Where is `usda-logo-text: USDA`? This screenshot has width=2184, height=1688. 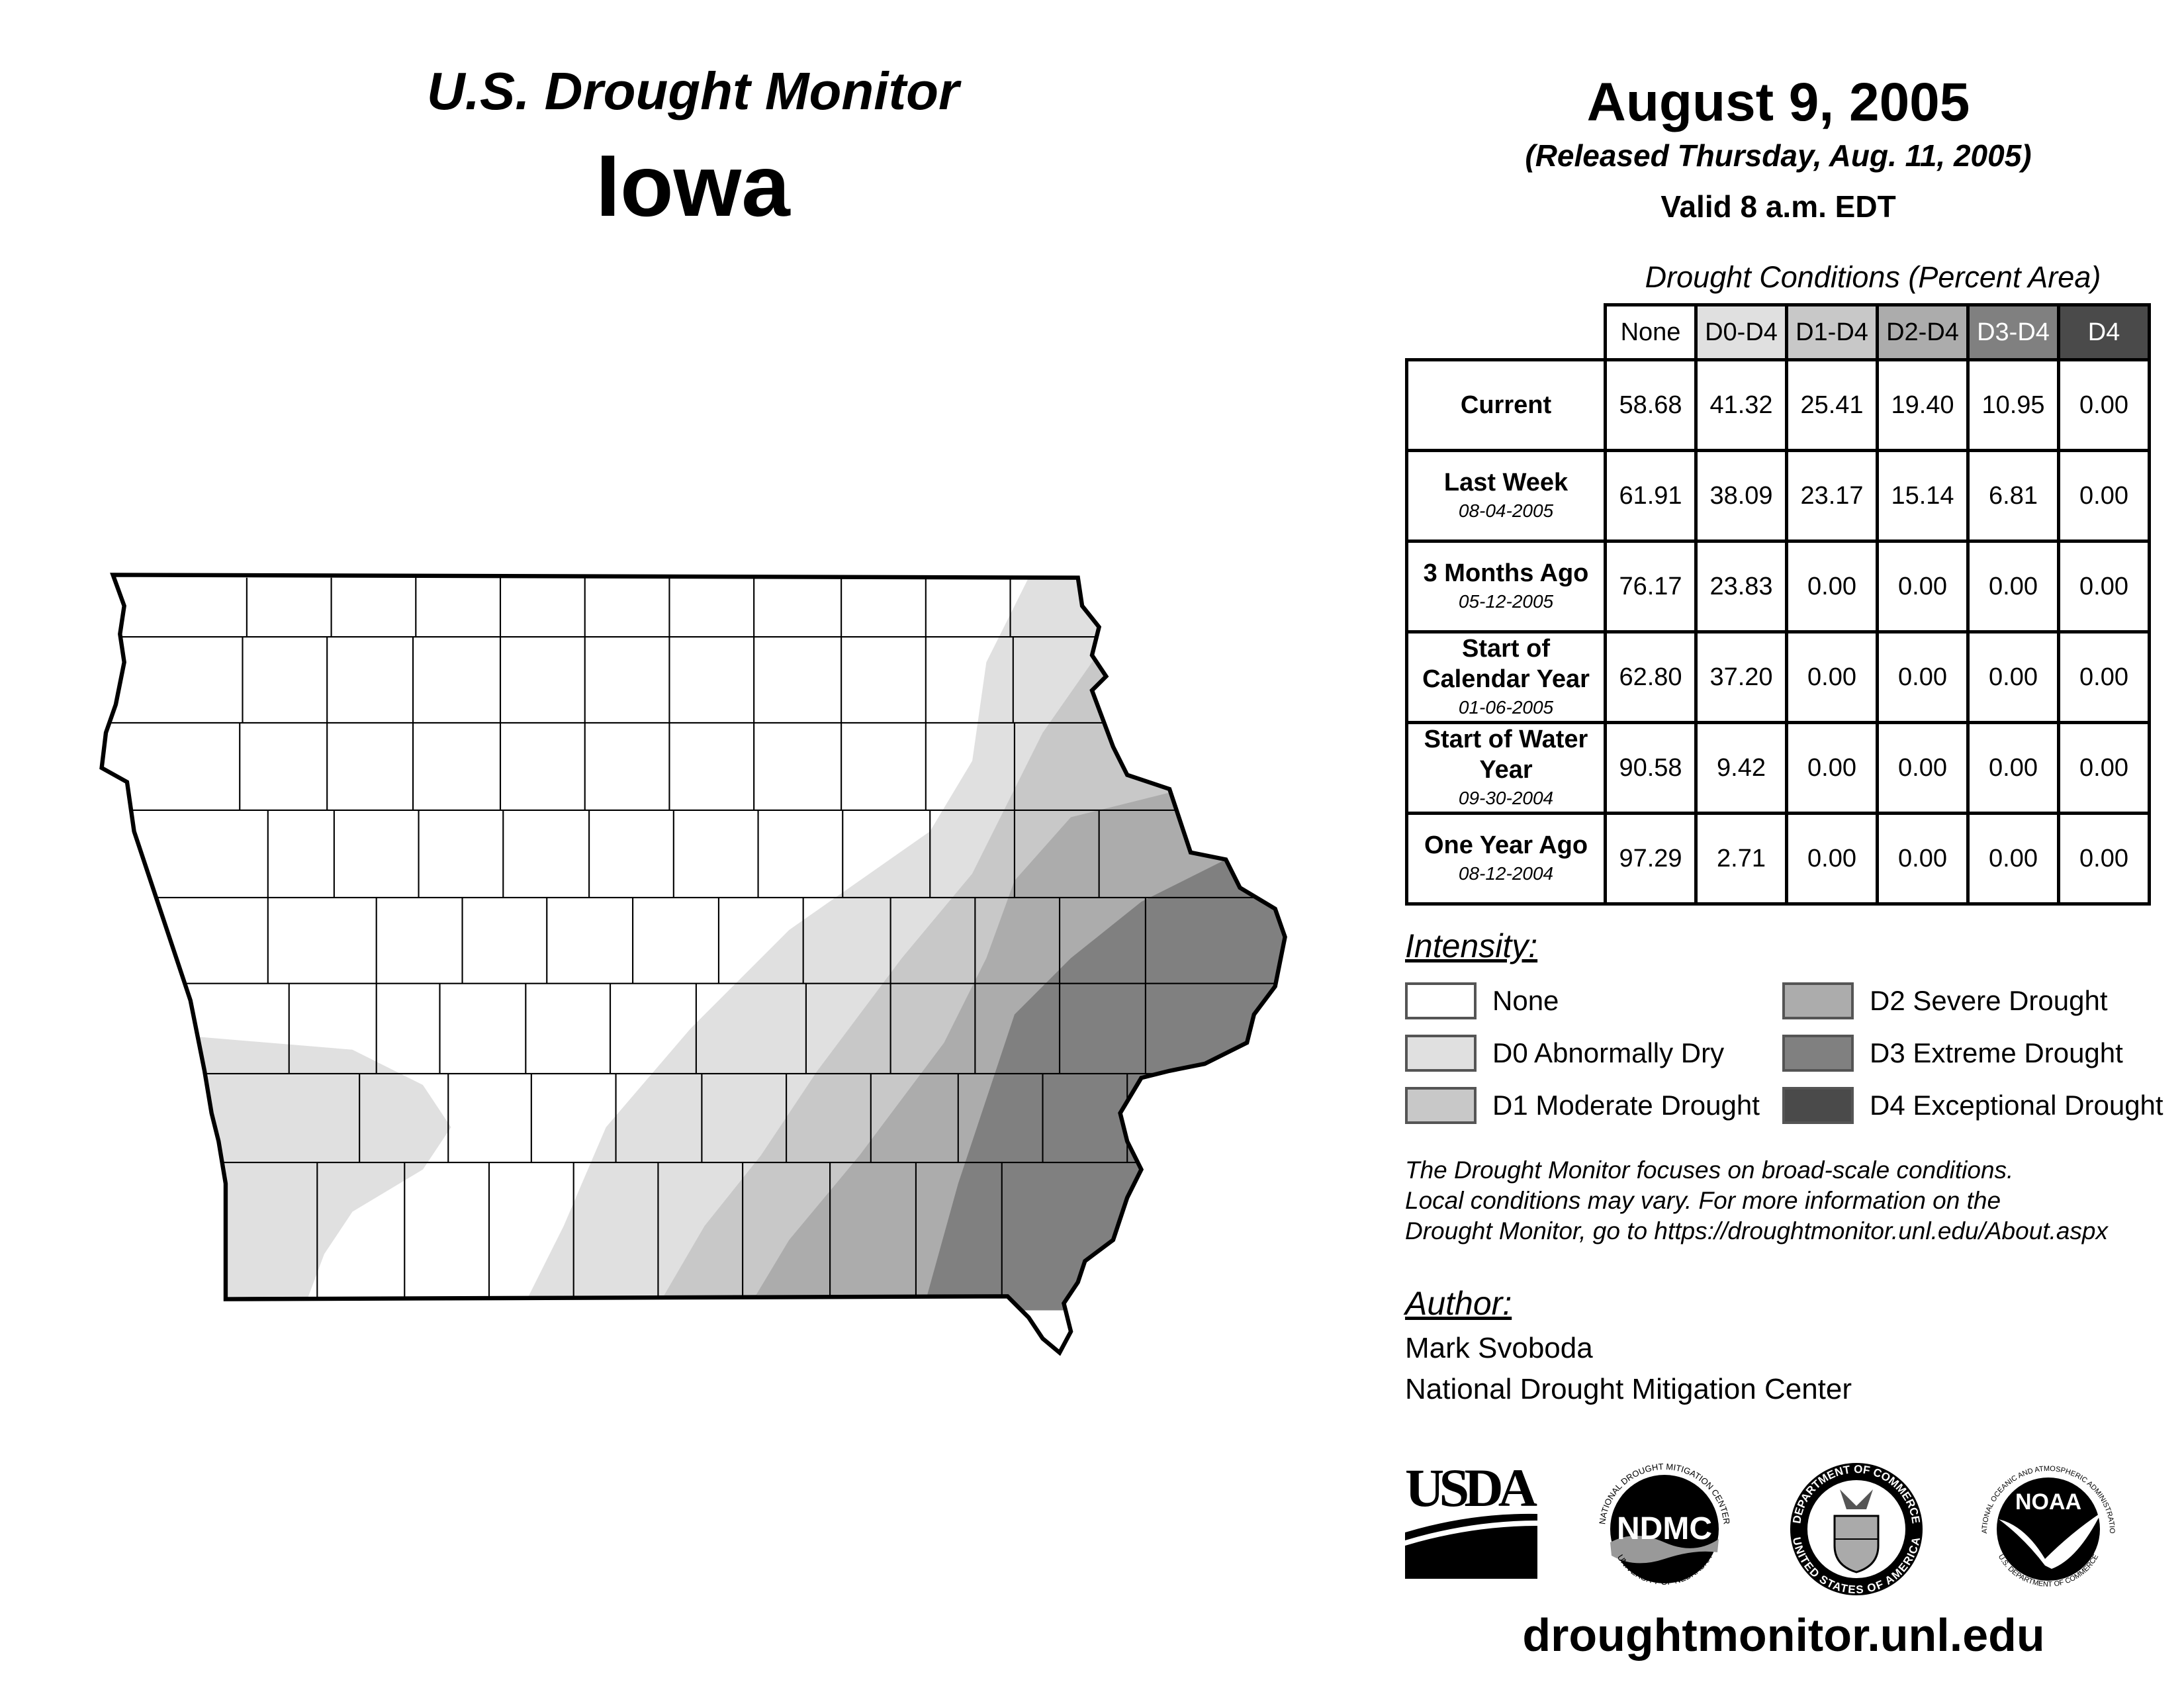
usda-logo-text: USDA is located at coordinates (1471, 1489).